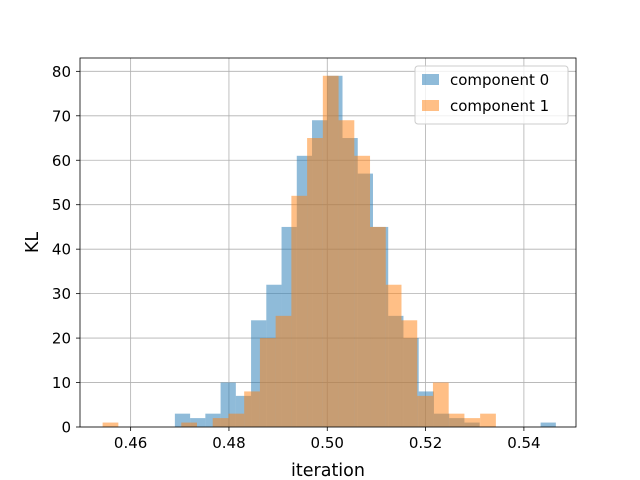  I want to click on y-tick-label: 20, so click(61, 339).